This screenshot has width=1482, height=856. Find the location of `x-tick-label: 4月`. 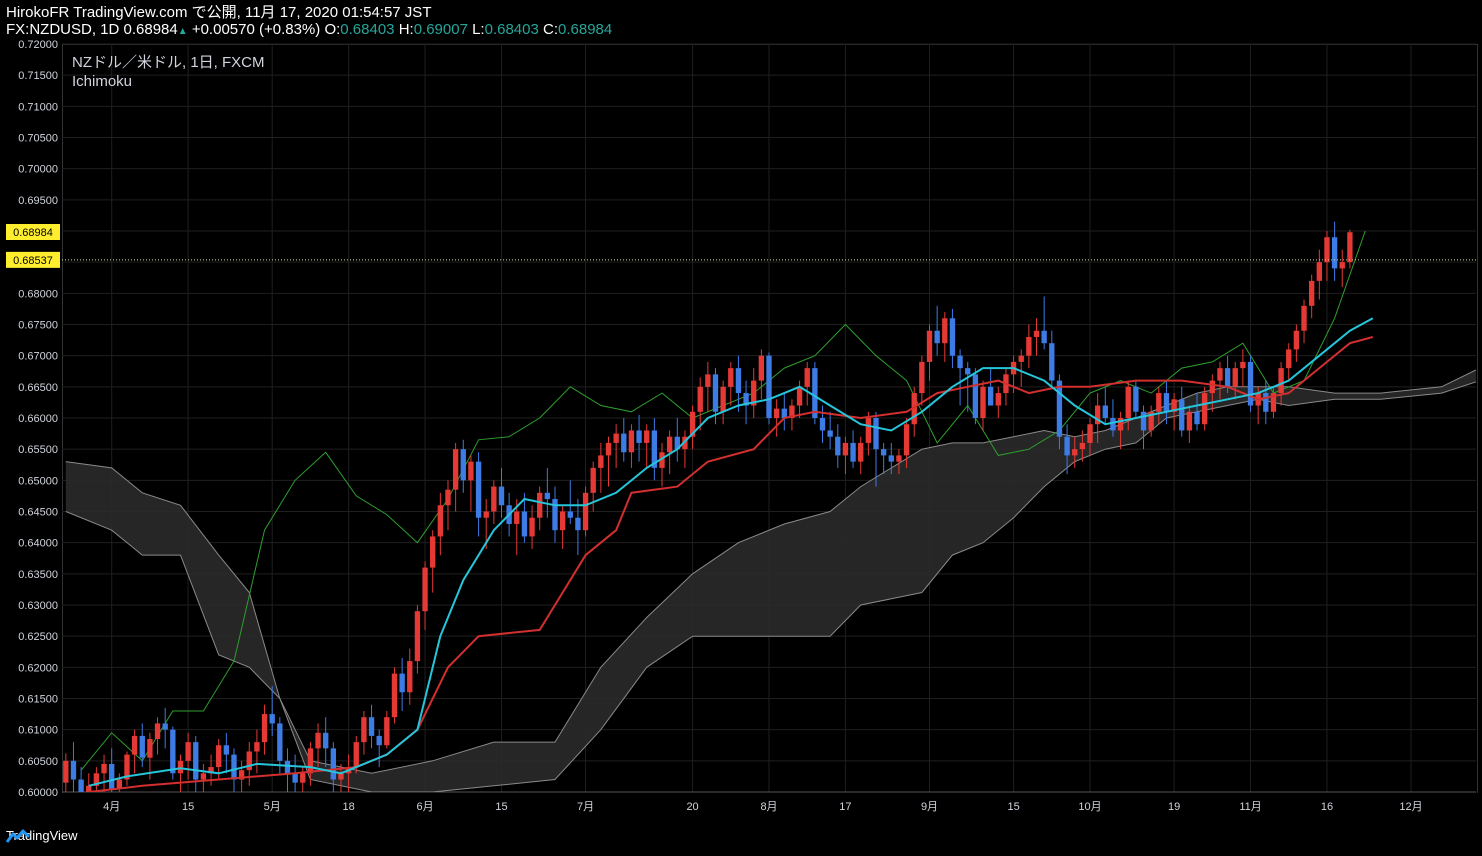

x-tick-label: 4月 is located at coordinates (111, 807).